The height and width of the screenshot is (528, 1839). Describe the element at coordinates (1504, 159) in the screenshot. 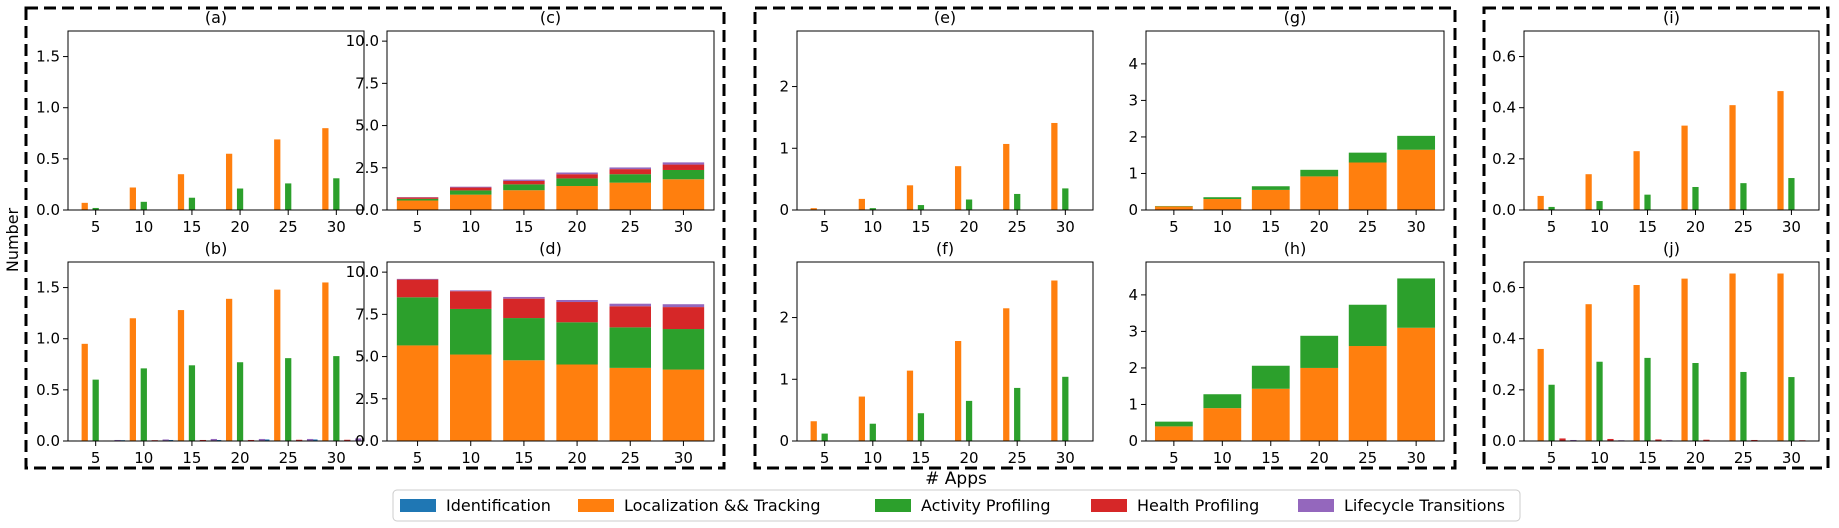

I see `y-tick-label: 0.2` at that location.